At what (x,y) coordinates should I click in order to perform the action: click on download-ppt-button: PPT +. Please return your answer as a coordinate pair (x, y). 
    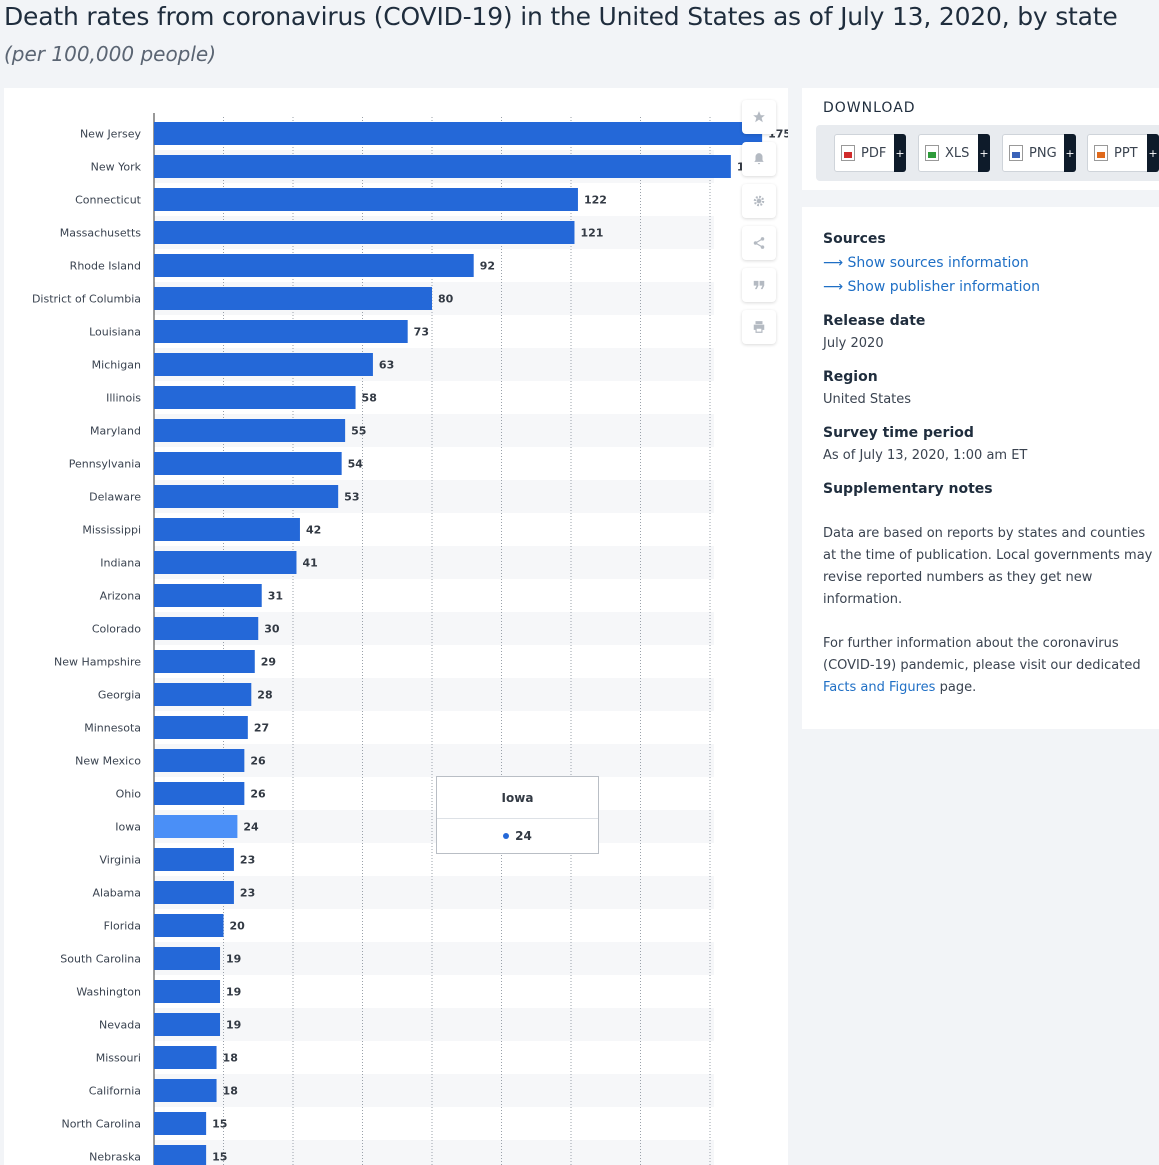
    Looking at the image, I should click on (1123, 153).